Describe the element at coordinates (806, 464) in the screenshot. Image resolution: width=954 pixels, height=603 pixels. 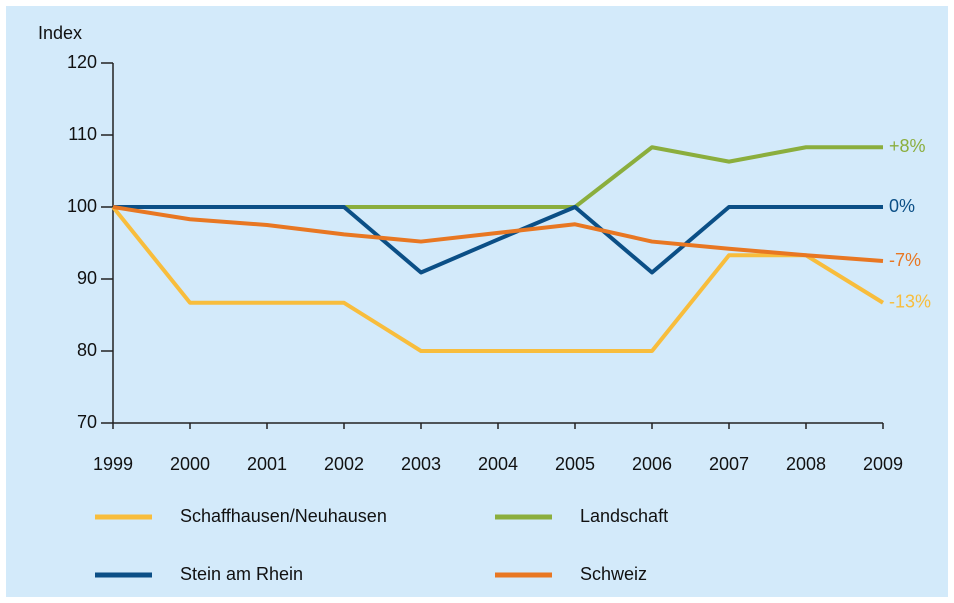
I see `x-tick-label: 2008` at that location.